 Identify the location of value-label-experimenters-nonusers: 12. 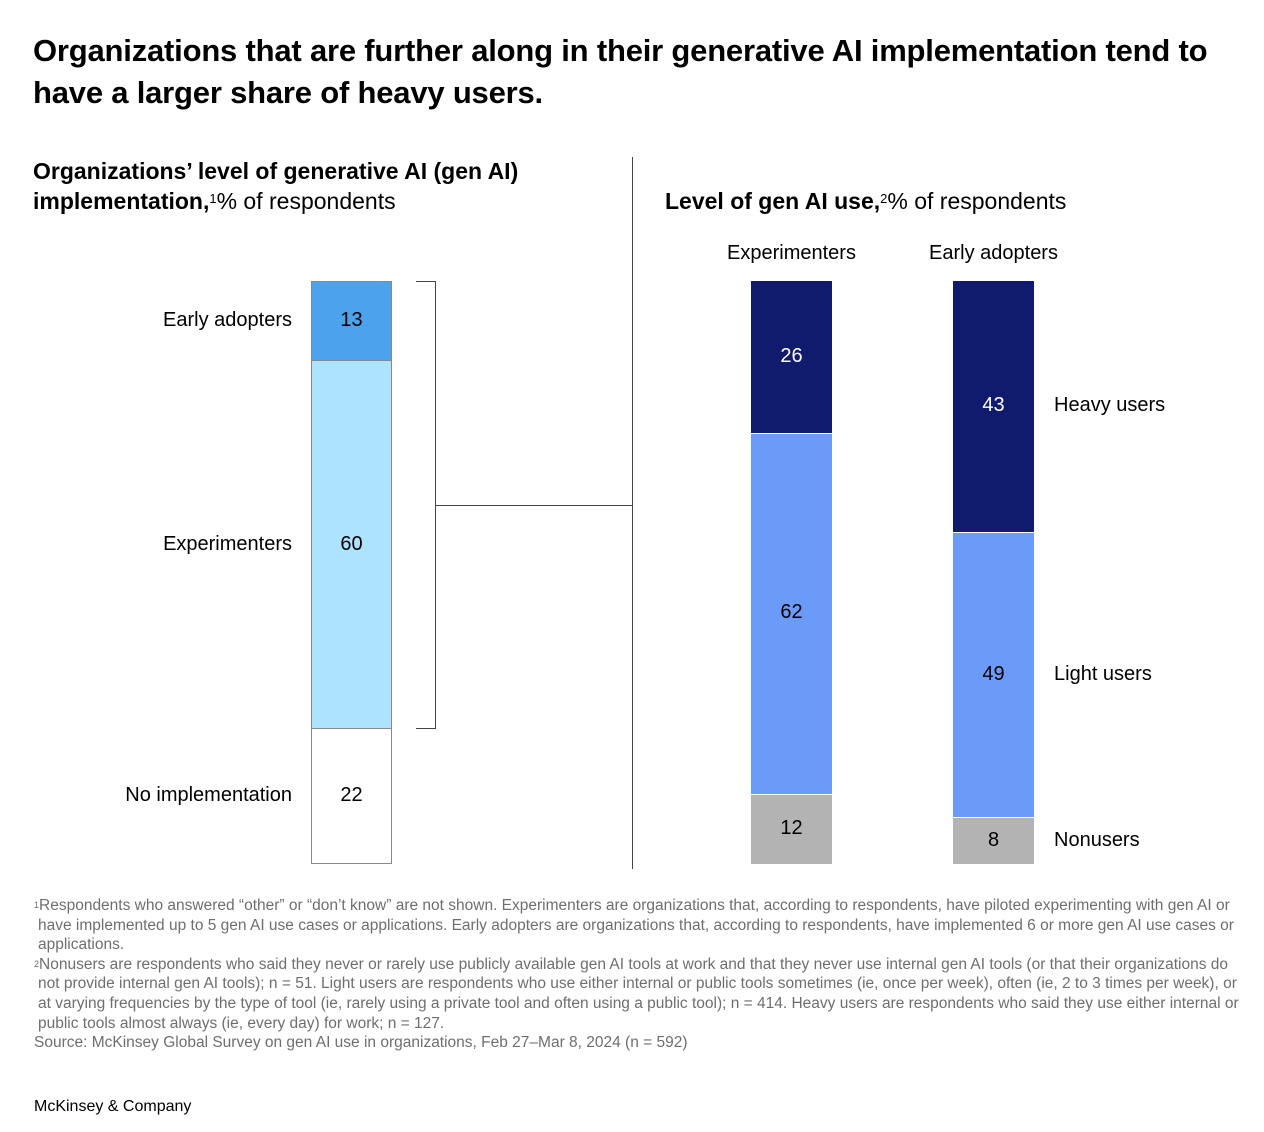
(791, 828).